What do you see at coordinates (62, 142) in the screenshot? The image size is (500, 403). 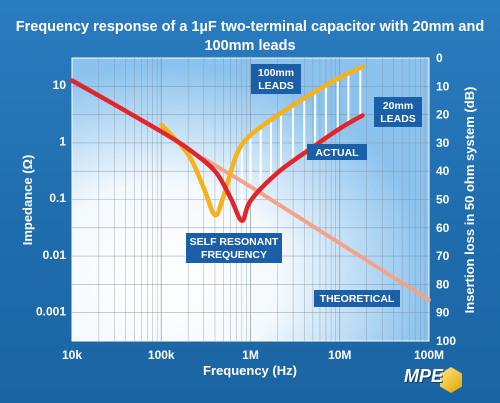 I see `y-tick-label: 1` at bounding box center [62, 142].